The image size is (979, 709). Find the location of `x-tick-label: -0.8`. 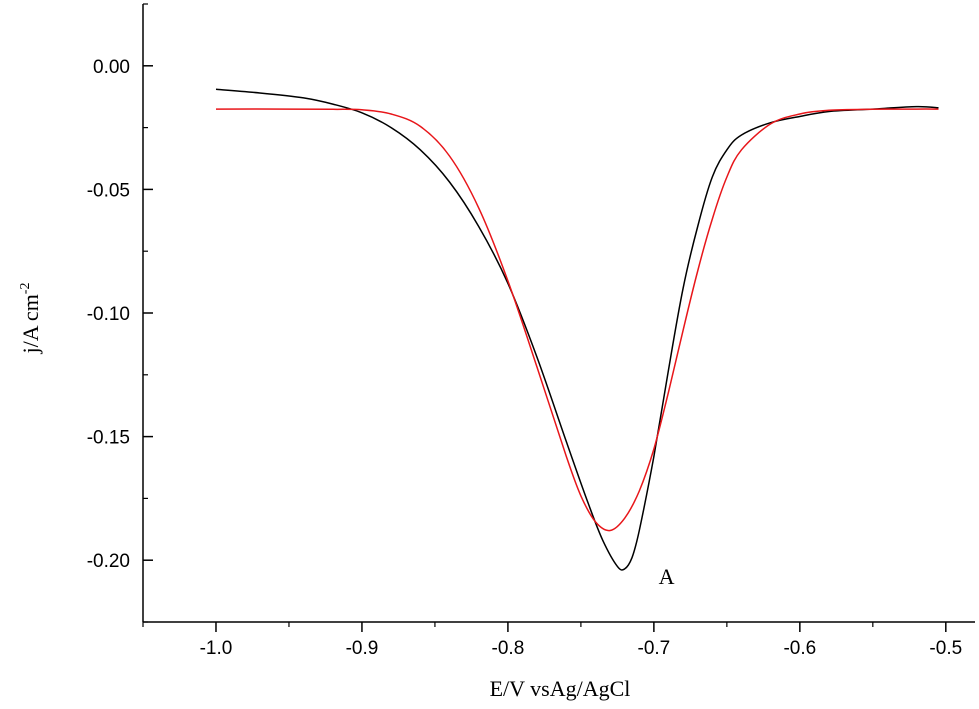

x-tick-label: -0.8 is located at coordinates (508, 648).